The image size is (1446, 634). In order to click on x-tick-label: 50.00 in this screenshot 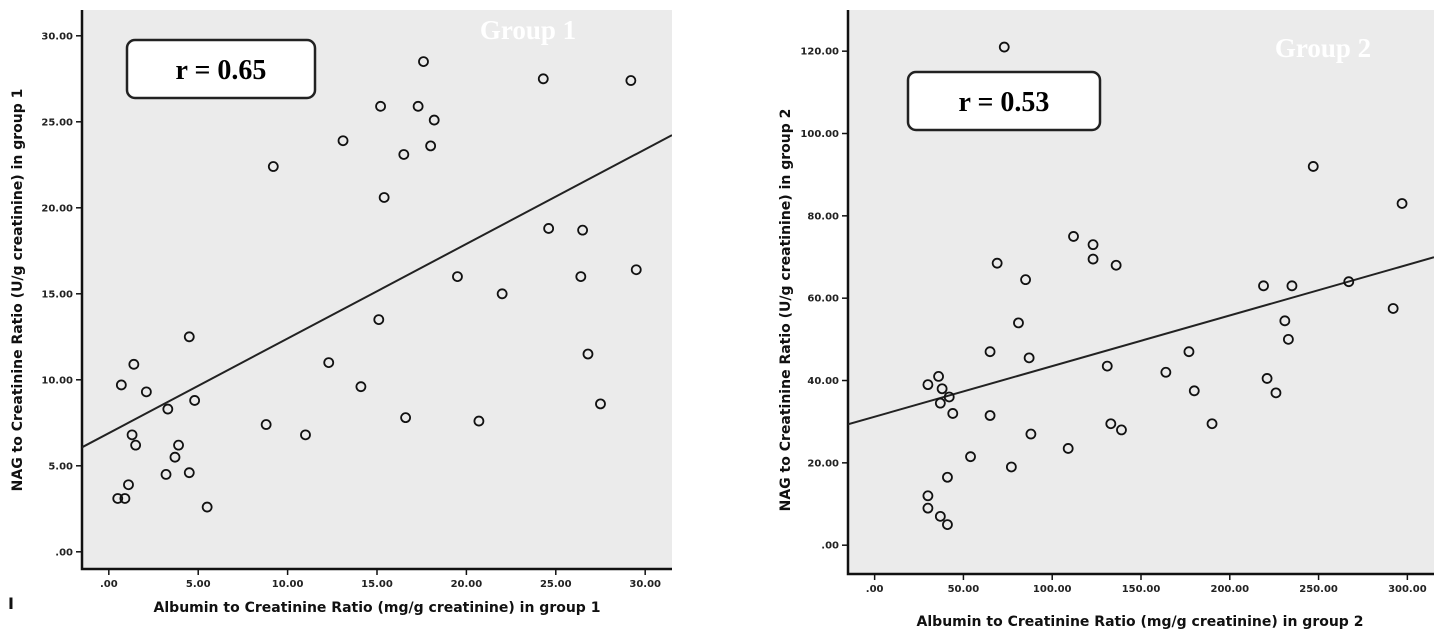, I will do `click(964, 589)`.